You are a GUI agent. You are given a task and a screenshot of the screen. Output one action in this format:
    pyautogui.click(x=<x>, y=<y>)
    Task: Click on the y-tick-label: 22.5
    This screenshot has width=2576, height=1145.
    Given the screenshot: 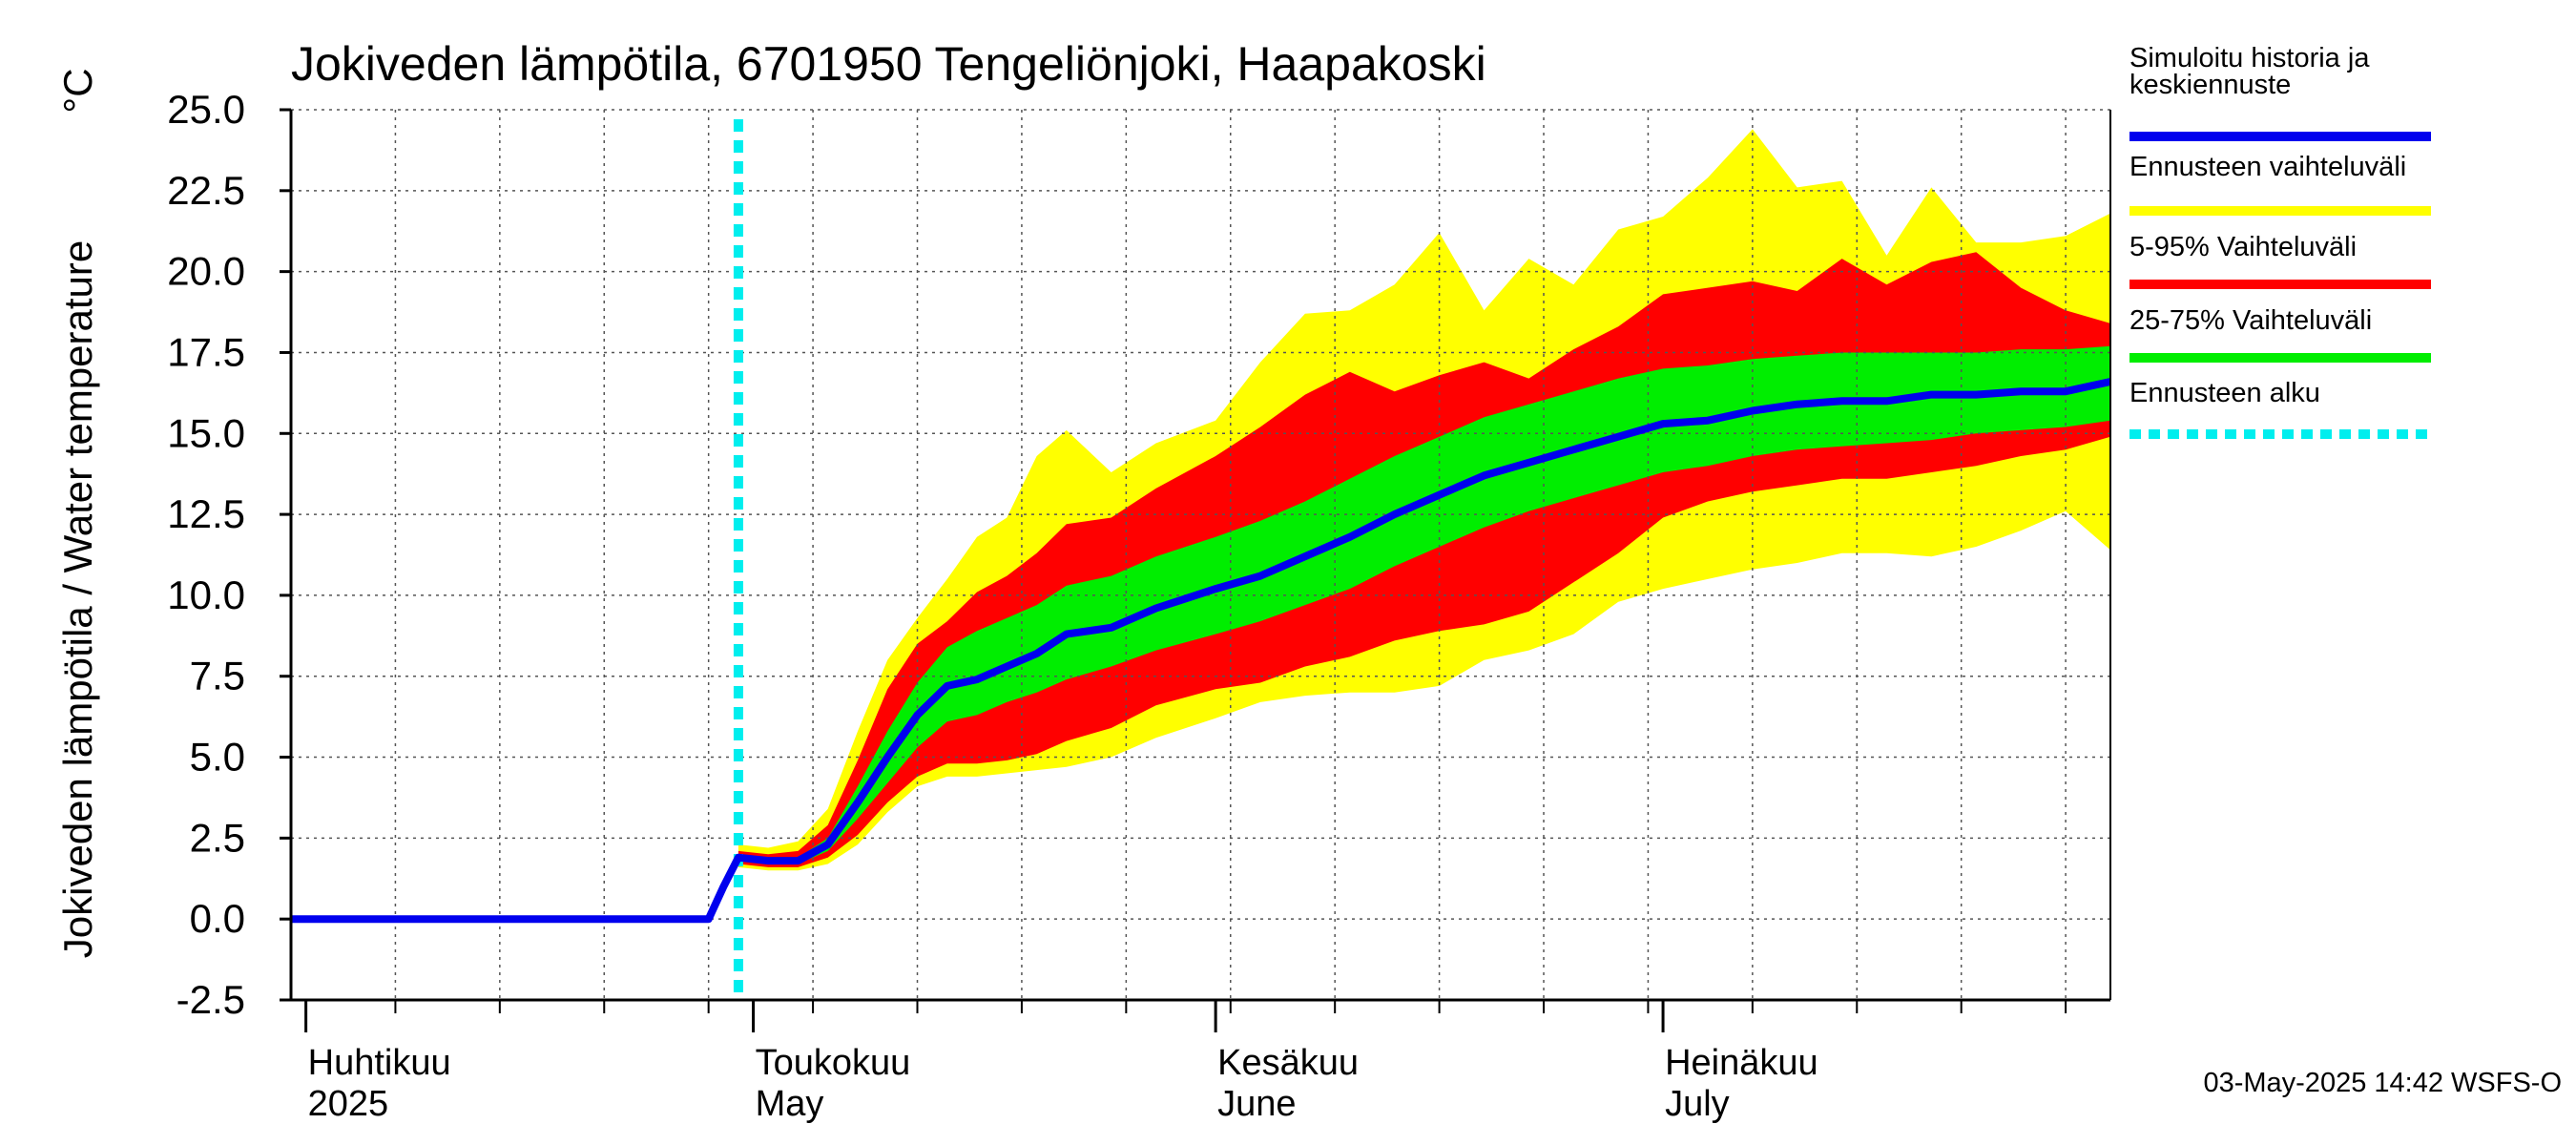 What is the action you would take?
    pyautogui.click(x=206, y=191)
    